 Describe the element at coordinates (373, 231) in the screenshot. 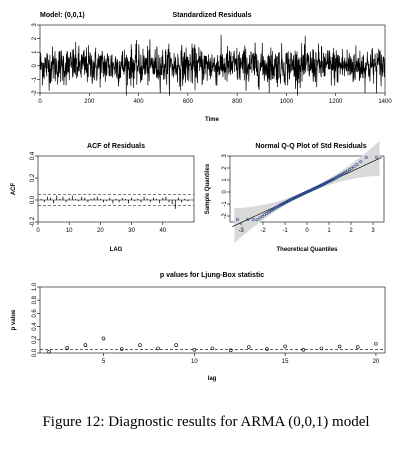

I see `x-tick-label: 3` at that location.